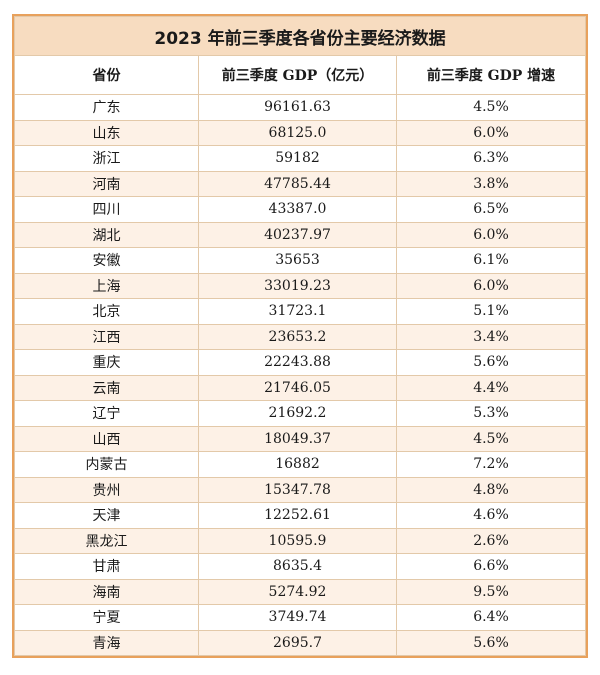 This screenshot has width=600, height=675. I want to click on table-row: 贵州 15347.78 4.8%, so click(300, 489).